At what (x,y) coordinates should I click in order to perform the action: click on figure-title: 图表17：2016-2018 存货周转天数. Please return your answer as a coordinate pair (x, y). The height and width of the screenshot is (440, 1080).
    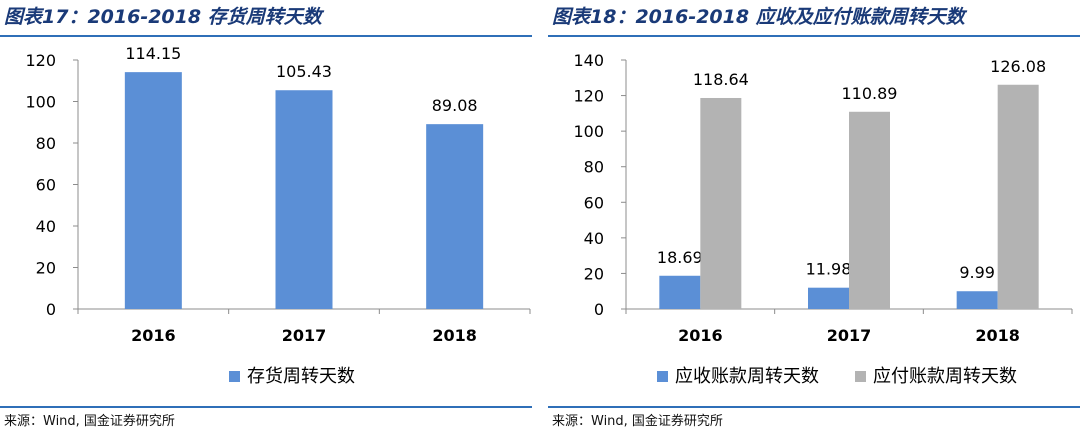
    Looking at the image, I should click on (163, 17).